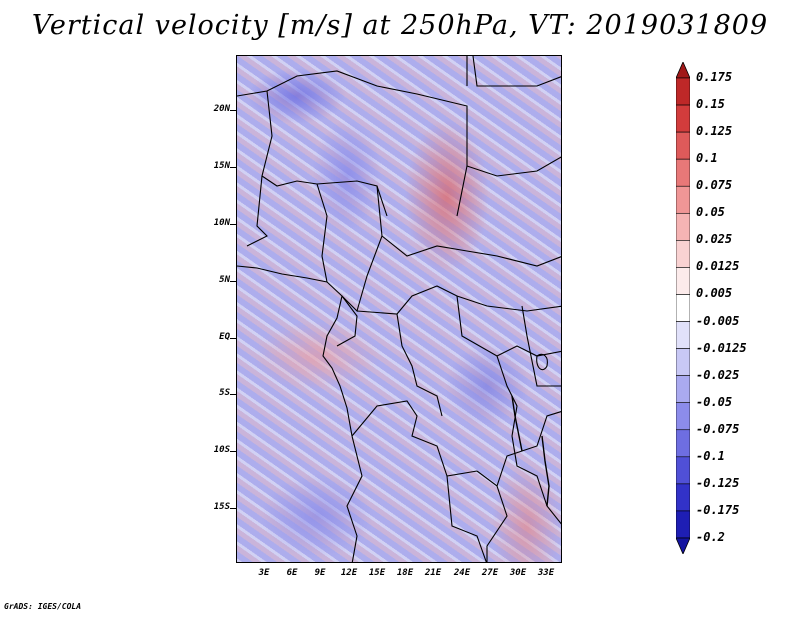 The image size is (800, 618). What do you see at coordinates (683, 545) in the screenshot?
I see `colorbar-bottom-cap` at bounding box center [683, 545].